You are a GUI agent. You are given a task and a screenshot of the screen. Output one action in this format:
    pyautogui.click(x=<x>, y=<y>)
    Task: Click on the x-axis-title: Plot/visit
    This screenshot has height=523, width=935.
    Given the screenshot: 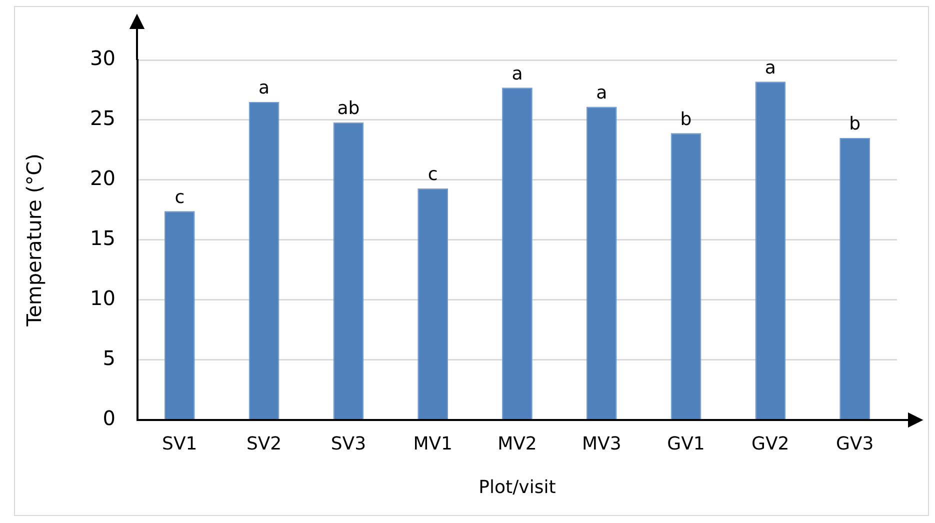 What is the action you would take?
    pyautogui.click(x=517, y=487)
    